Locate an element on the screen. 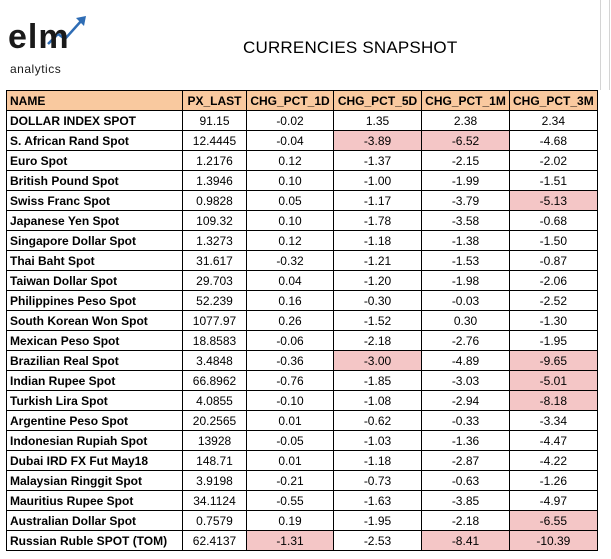 Image resolution: width=611 pixels, height=559 pixels. currency-name-cell: Mauritius Rupee Spot is located at coordinates (94, 500).